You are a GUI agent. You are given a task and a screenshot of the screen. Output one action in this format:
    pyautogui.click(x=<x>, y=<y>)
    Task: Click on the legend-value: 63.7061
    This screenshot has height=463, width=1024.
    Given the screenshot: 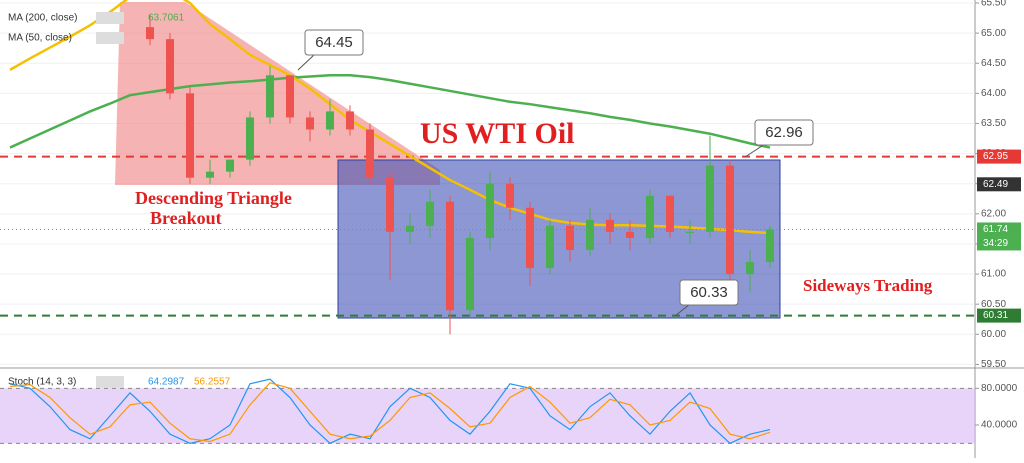 What is the action you would take?
    pyautogui.click(x=166, y=18)
    